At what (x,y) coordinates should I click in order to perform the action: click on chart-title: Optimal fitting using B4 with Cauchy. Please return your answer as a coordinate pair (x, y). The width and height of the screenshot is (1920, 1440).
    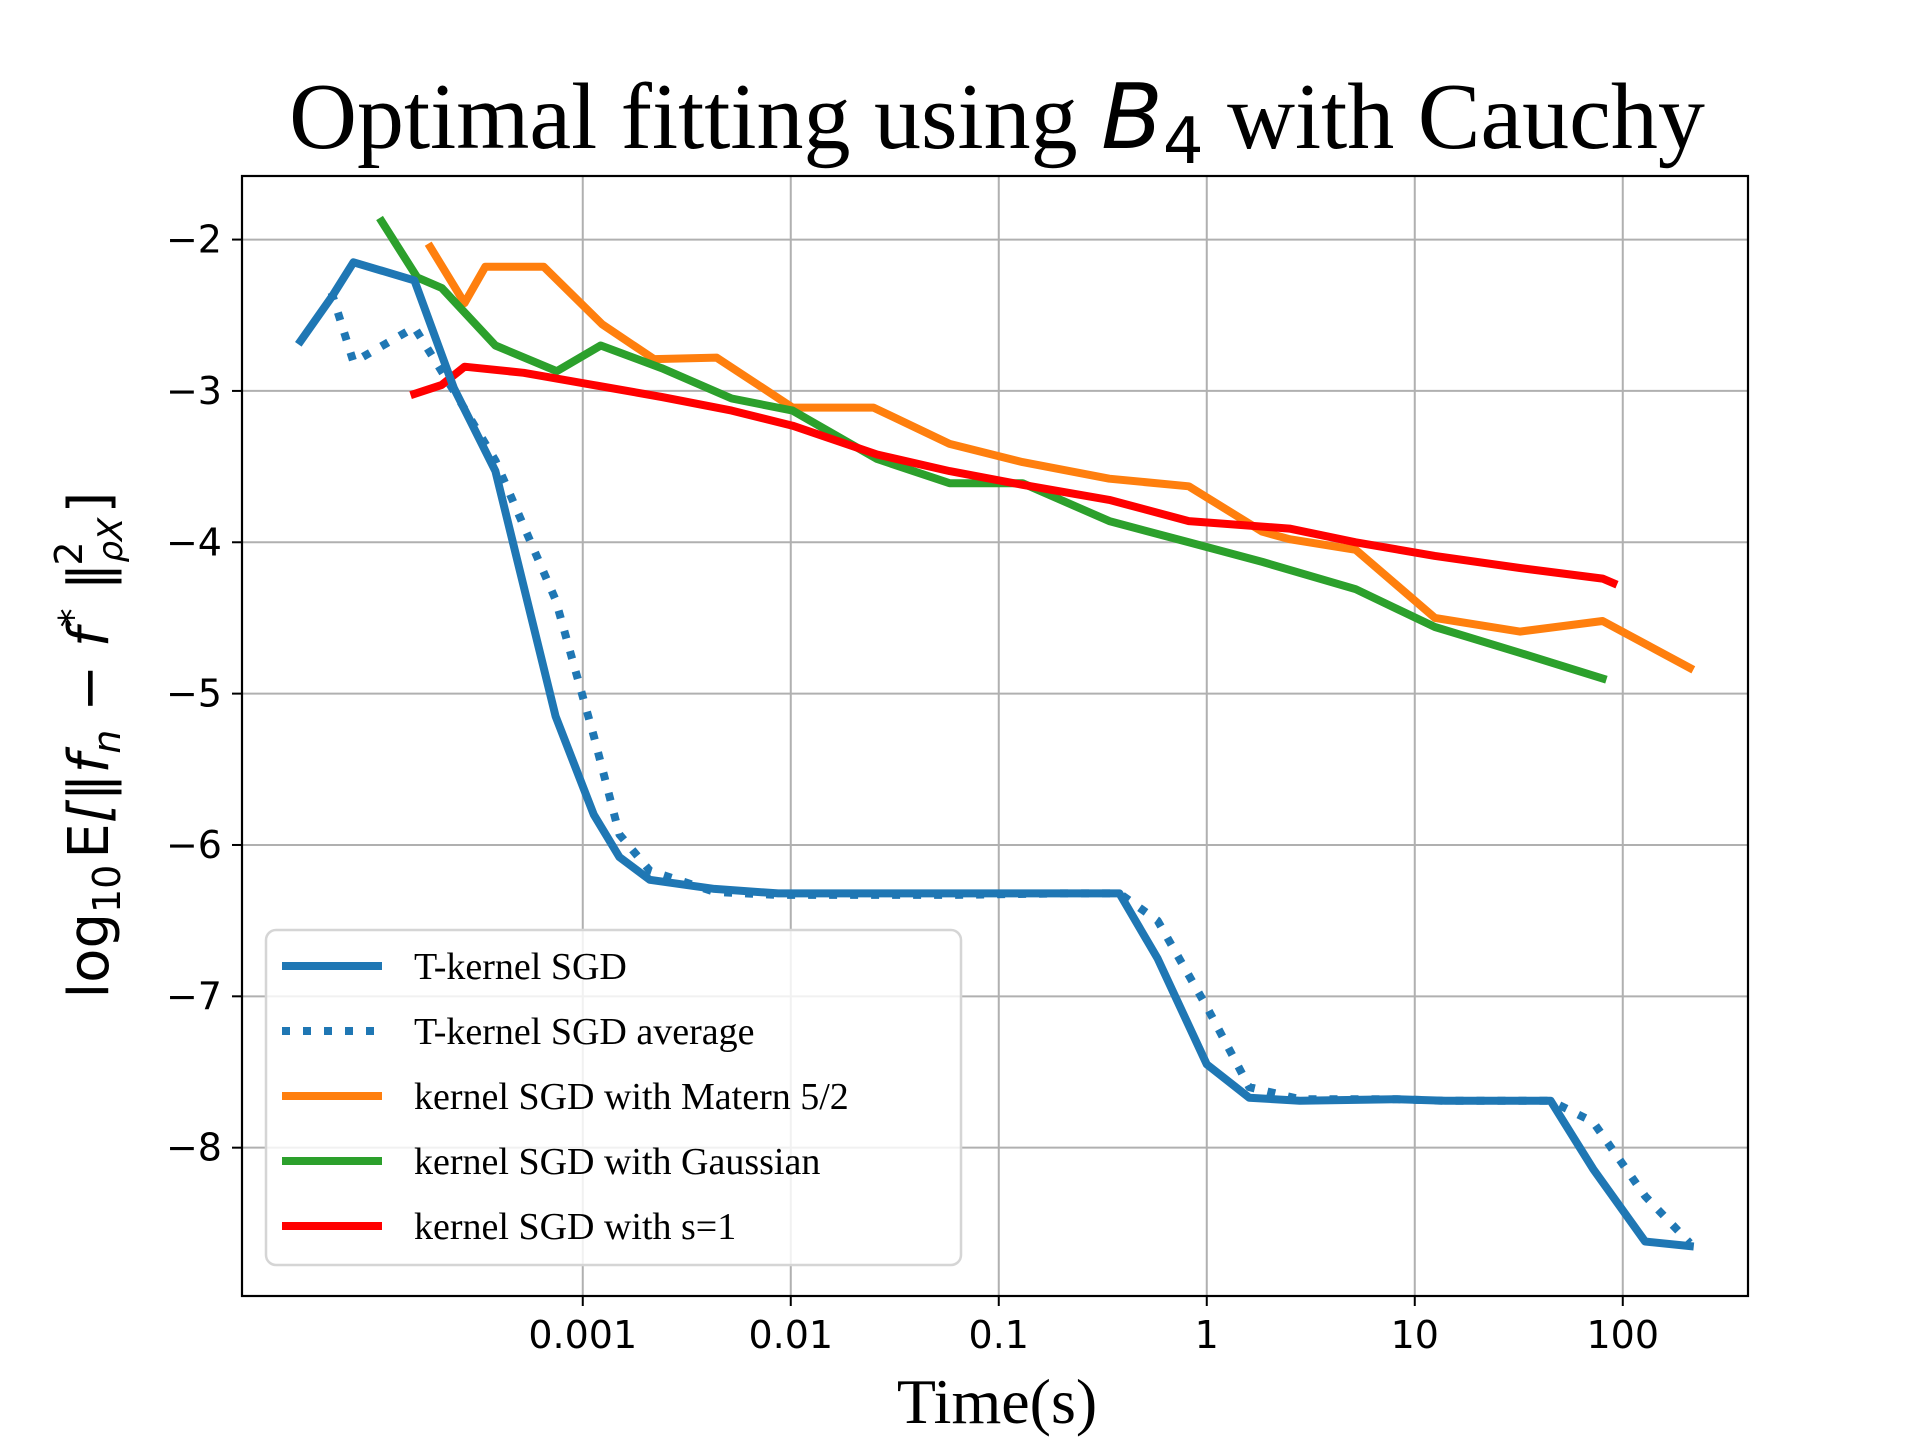
    Looking at the image, I should click on (997, 122).